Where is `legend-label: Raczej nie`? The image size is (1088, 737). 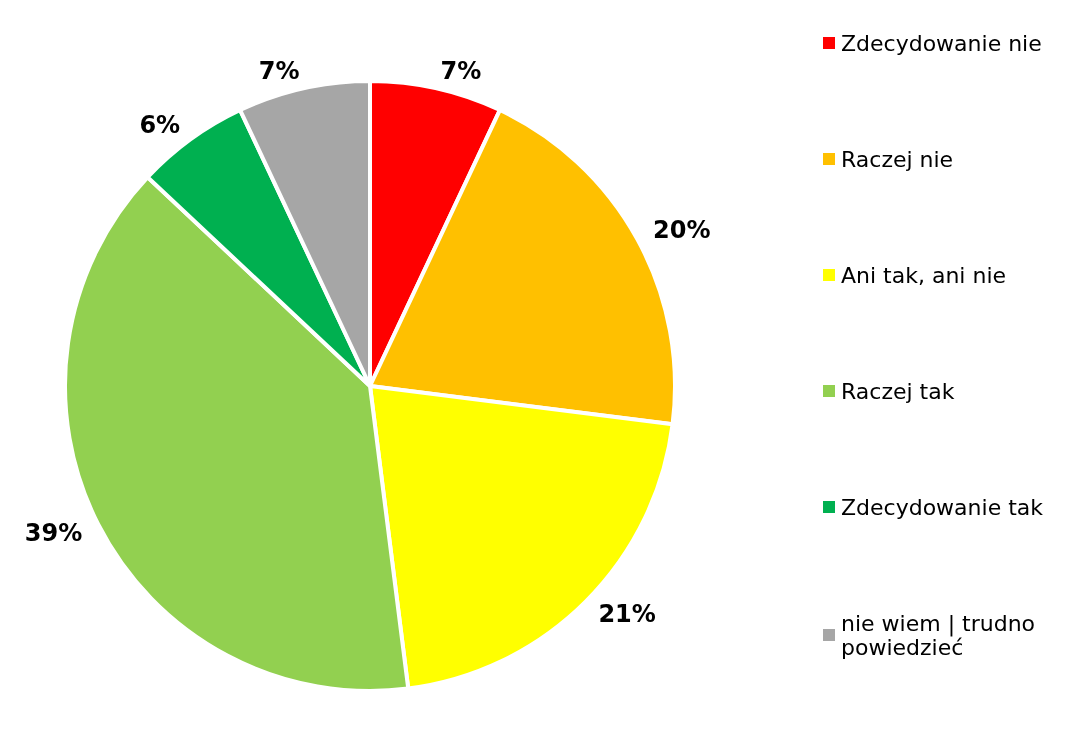
legend-label: Raczej nie is located at coordinates (897, 159).